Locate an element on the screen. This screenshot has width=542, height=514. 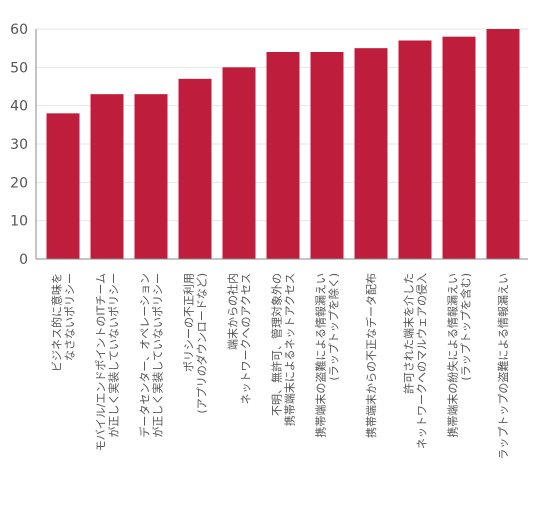
x-tick-label: モバイル/エンドポイントのITチーム が正しく実装していないポリシー is located at coordinates (108, 362).